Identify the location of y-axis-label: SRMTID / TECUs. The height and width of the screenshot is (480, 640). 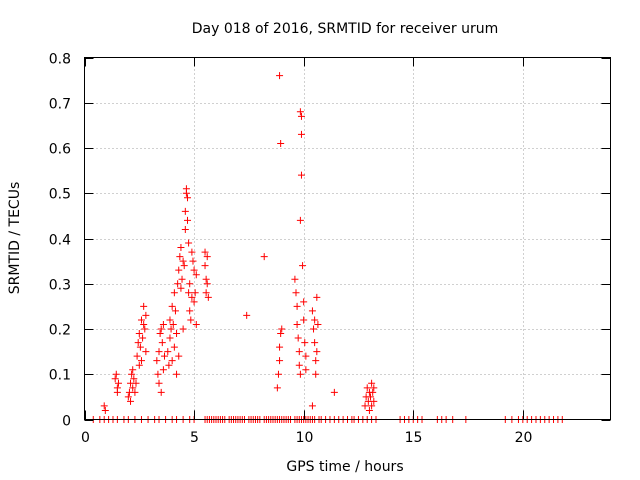
(15, 238).